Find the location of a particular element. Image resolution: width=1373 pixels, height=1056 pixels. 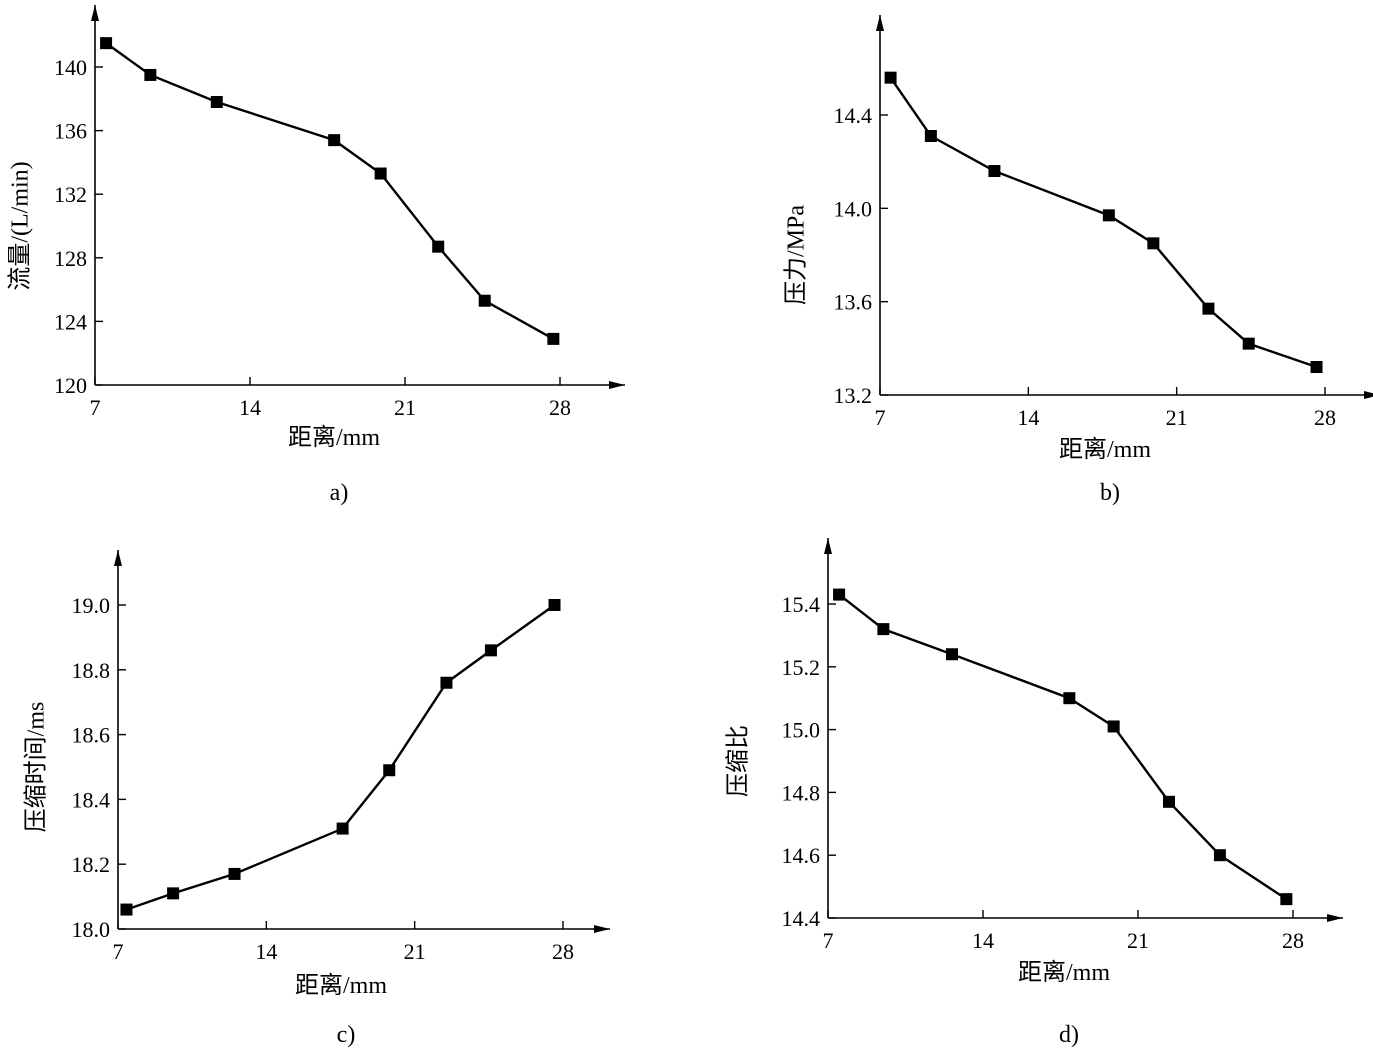

y-tick-label: 132 is located at coordinates (70, 194).